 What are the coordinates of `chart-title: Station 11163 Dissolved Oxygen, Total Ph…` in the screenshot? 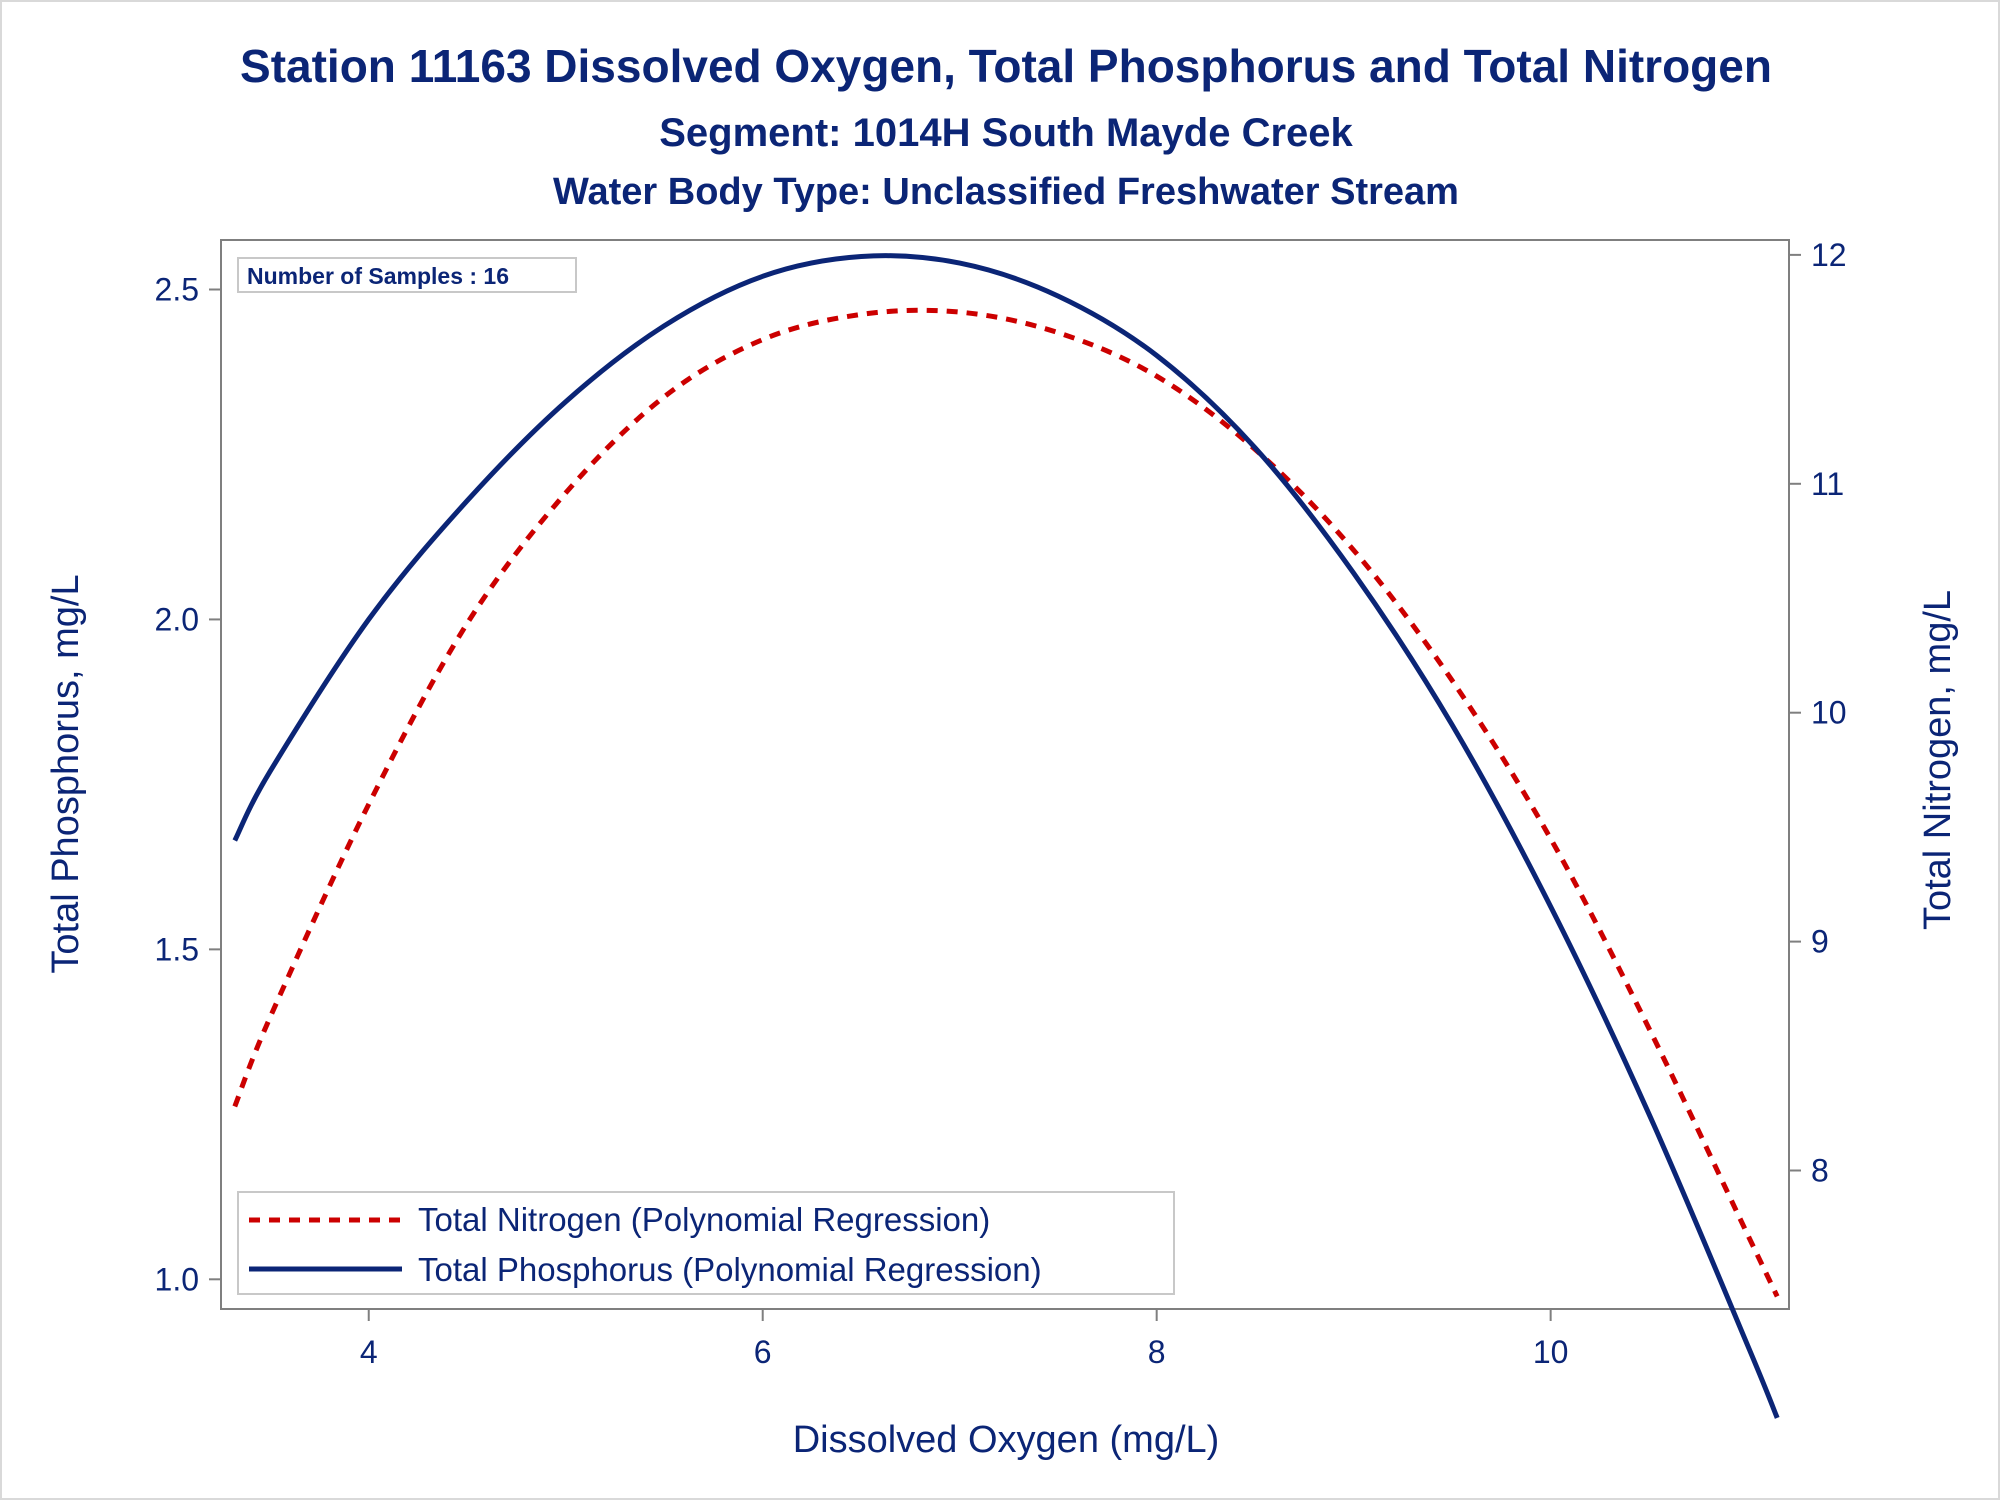 It's located at (1006, 66).